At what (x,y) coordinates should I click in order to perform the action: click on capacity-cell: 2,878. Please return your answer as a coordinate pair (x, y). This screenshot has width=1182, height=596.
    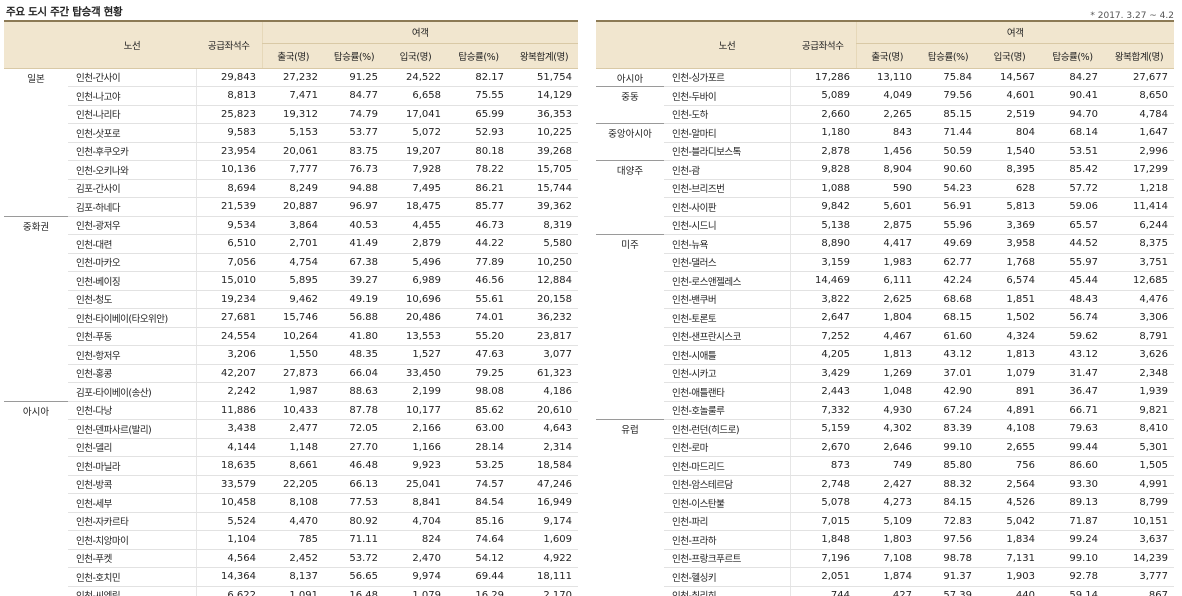
    Looking at the image, I should click on (822, 151).